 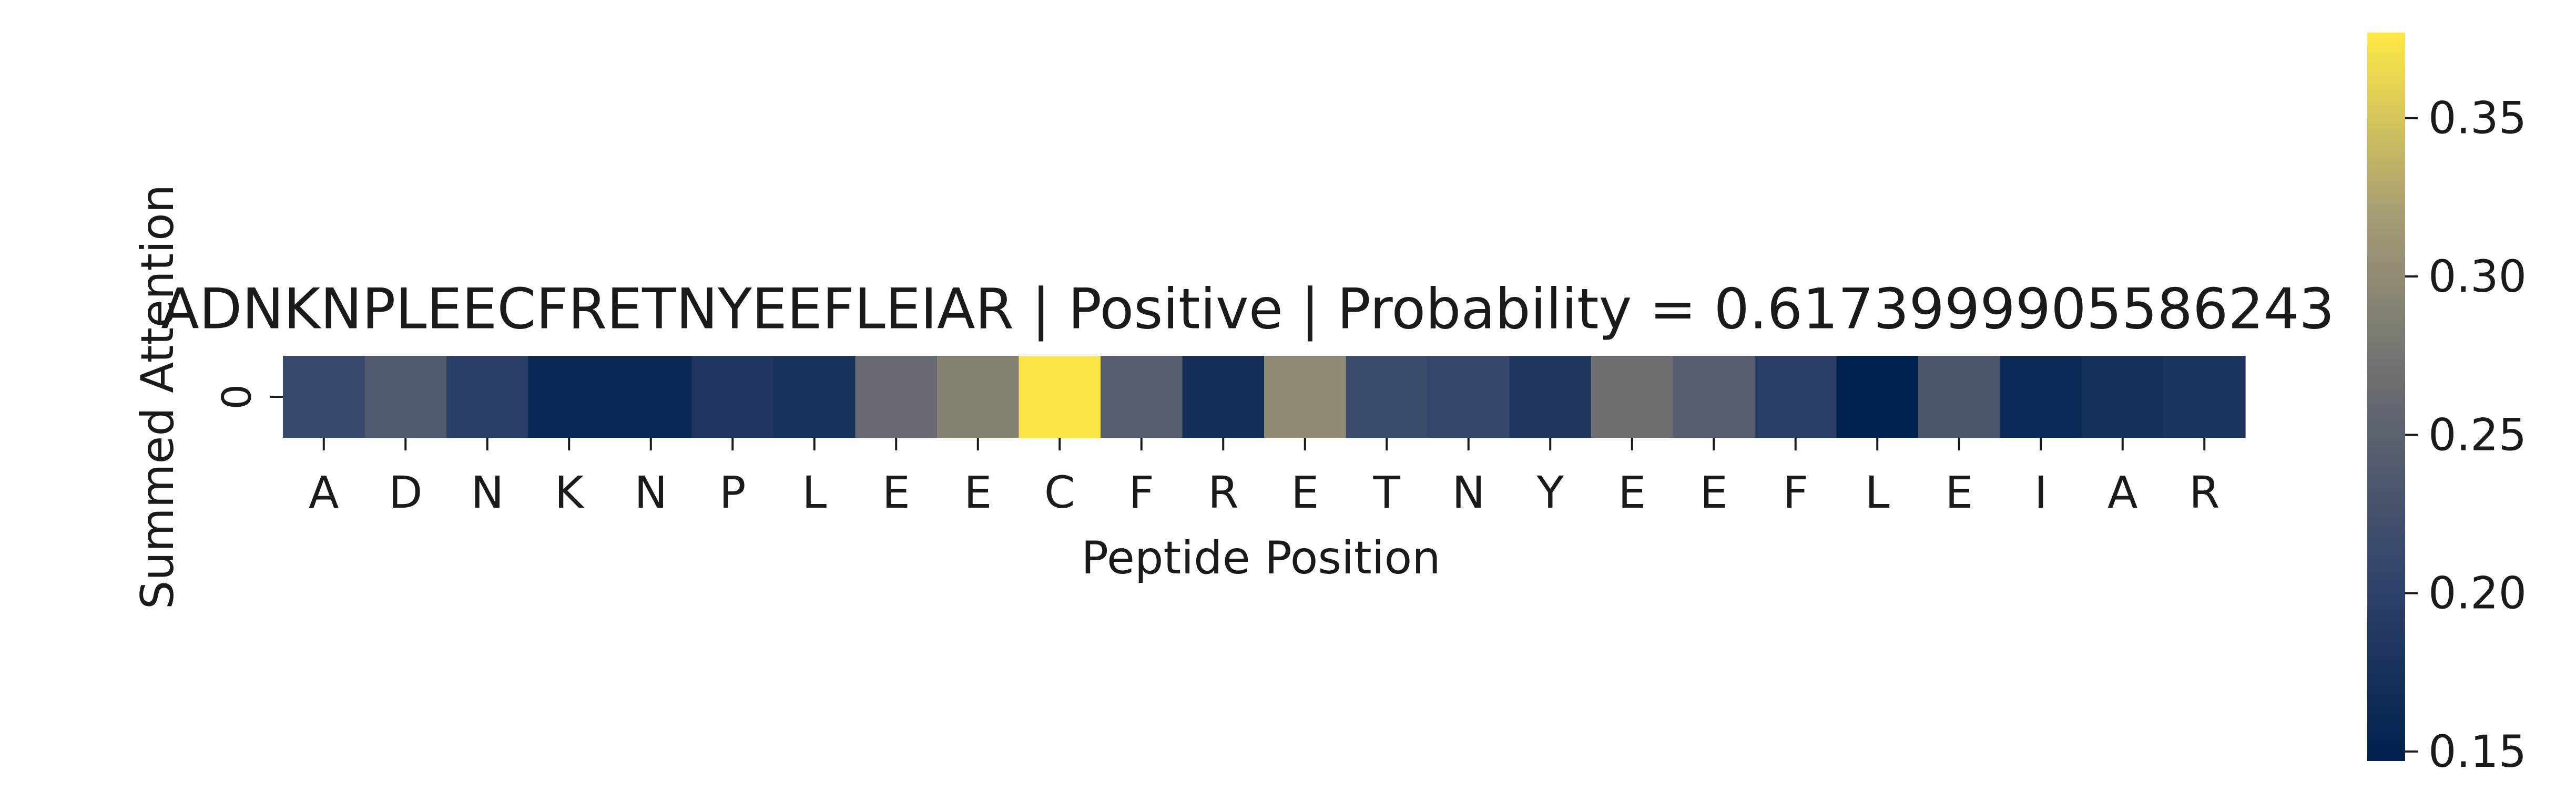 What do you see at coordinates (236, 396) in the screenshot?
I see `y-tick-label: 0` at bounding box center [236, 396].